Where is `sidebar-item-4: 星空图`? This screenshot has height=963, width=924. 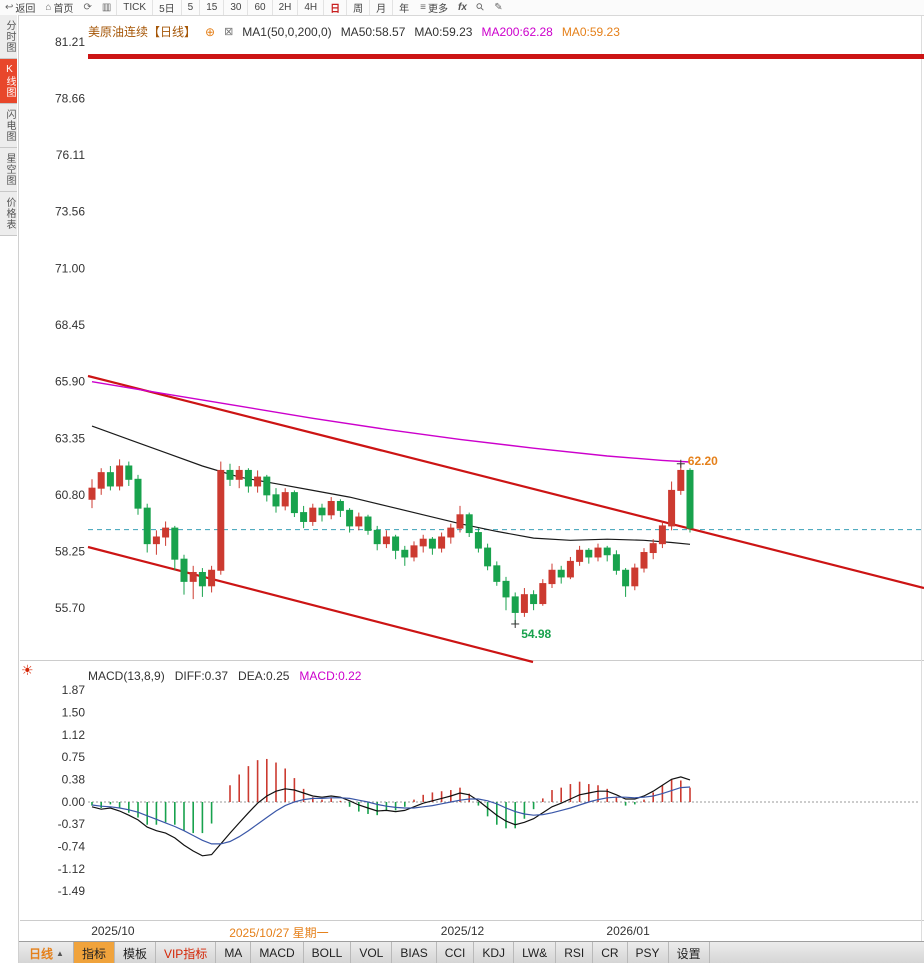 sidebar-item-4: 星空图 is located at coordinates (8, 170).